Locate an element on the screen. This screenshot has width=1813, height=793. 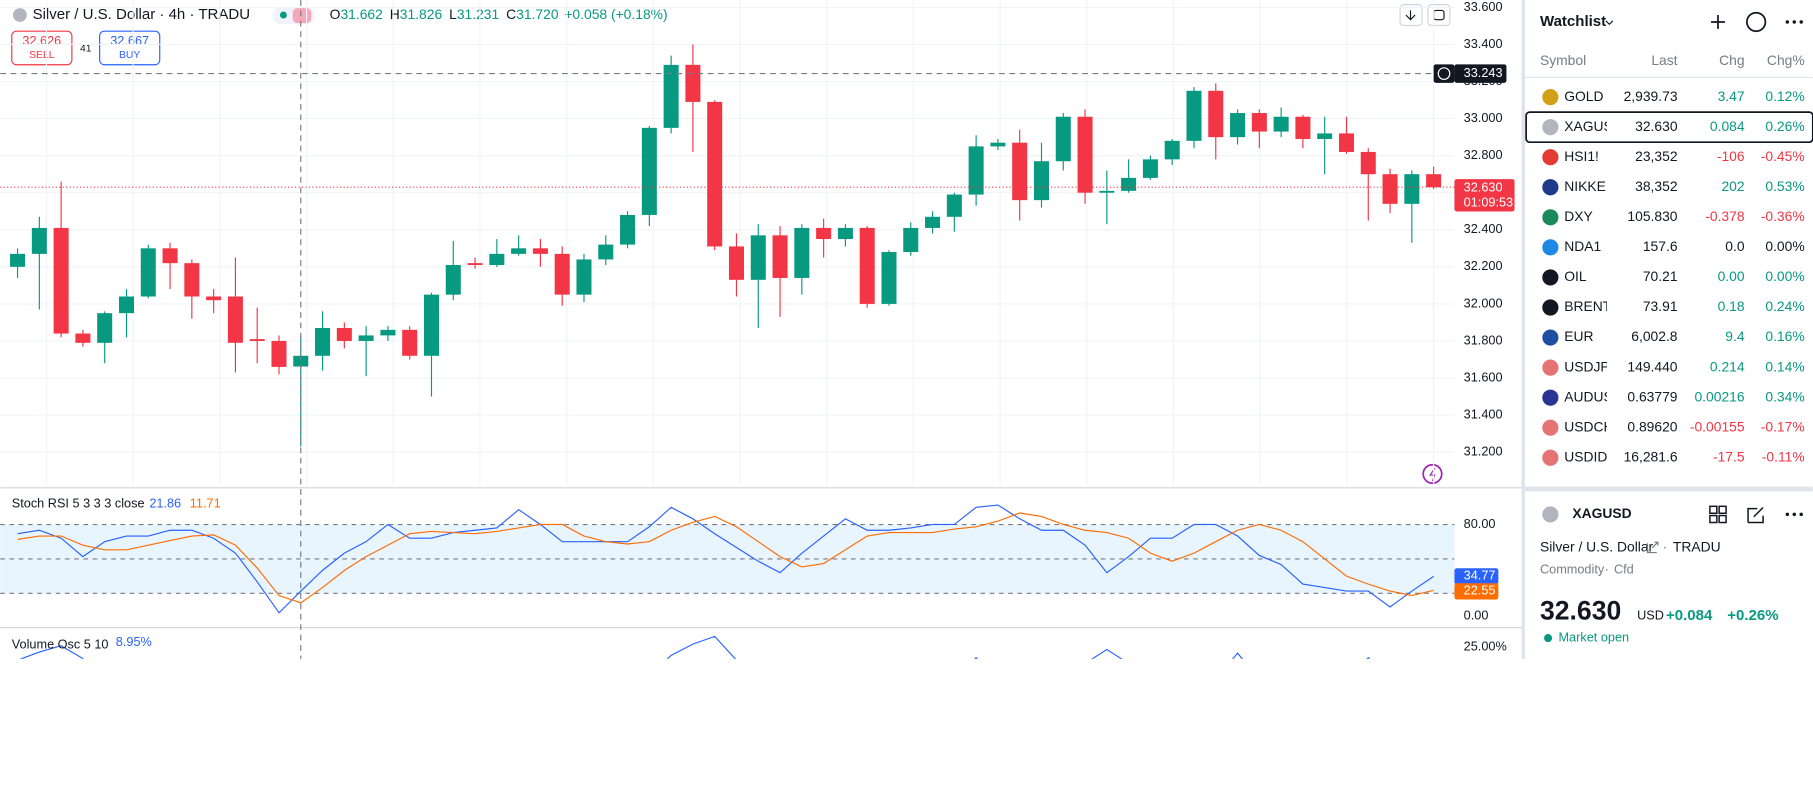
market-status: Market open is located at coordinates (1593, 636).